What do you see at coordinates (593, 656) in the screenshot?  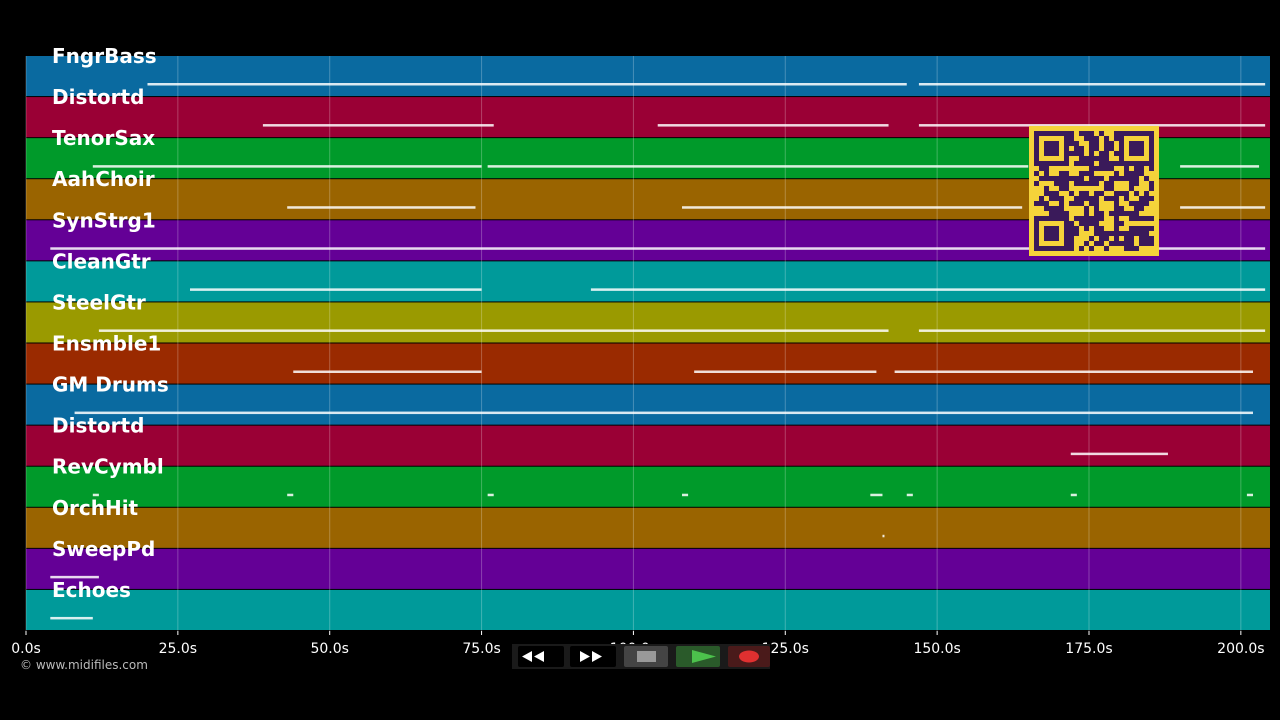 I see `forward-button` at bounding box center [593, 656].